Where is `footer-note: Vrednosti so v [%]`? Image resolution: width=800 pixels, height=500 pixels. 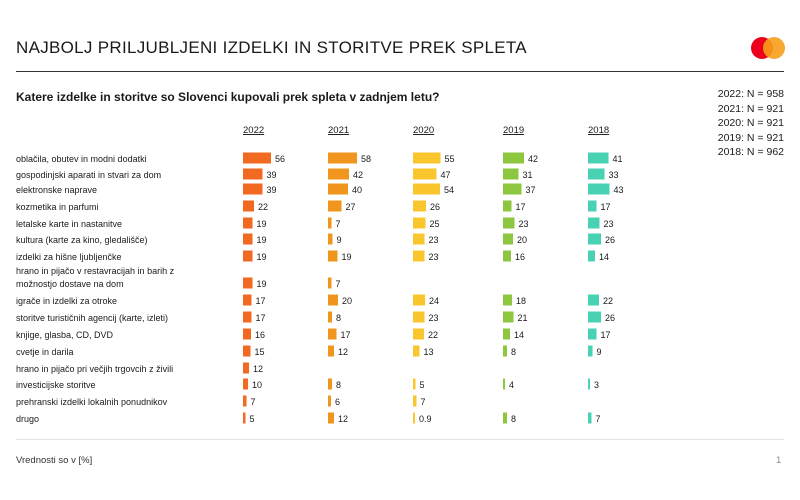 footer-note: Vrednosti so v [%] is located at coordinates (54, 460).